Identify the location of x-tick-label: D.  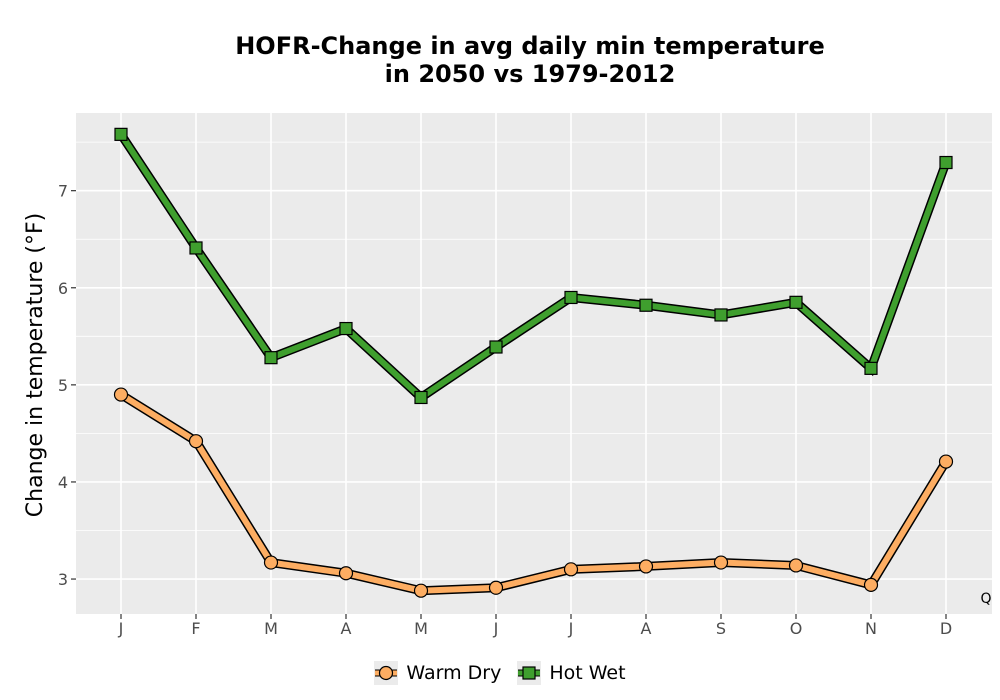
(946, 628).